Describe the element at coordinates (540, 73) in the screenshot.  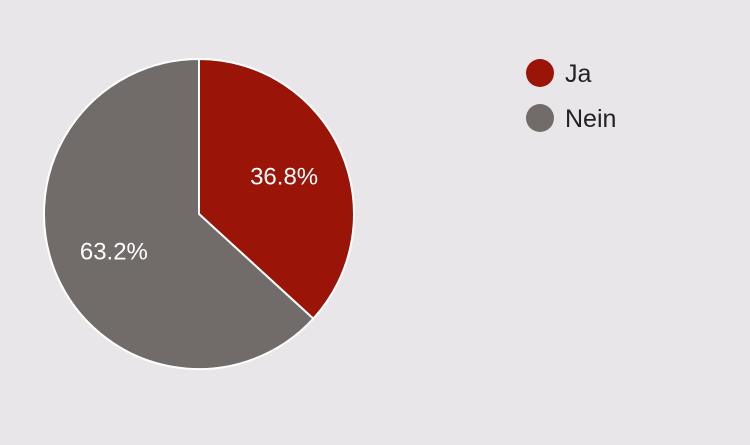
I see `legend-marker-ja` at that location.